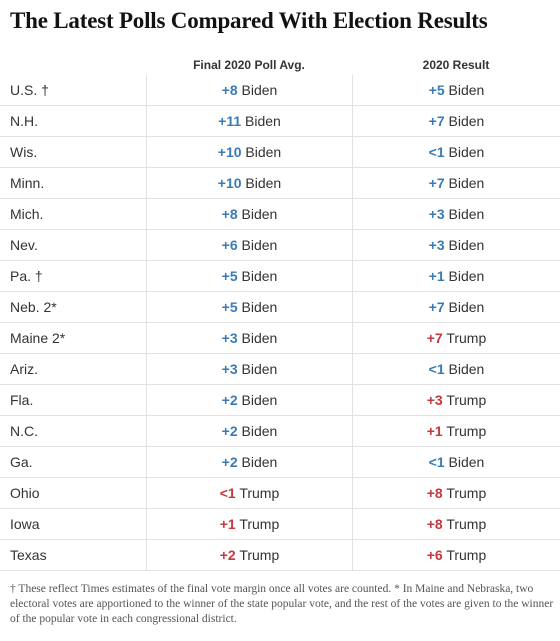  I want to click on state-label: Texas, so click(28, 555).